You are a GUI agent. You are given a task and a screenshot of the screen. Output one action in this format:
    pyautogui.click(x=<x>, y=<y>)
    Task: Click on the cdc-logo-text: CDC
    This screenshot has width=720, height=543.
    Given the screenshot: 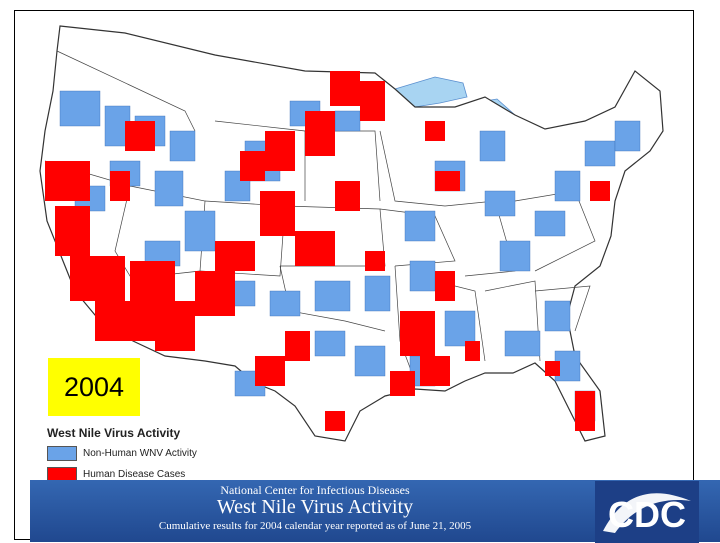 What is the action you would take?
    pyautogui.click(x=647, y=514)
    